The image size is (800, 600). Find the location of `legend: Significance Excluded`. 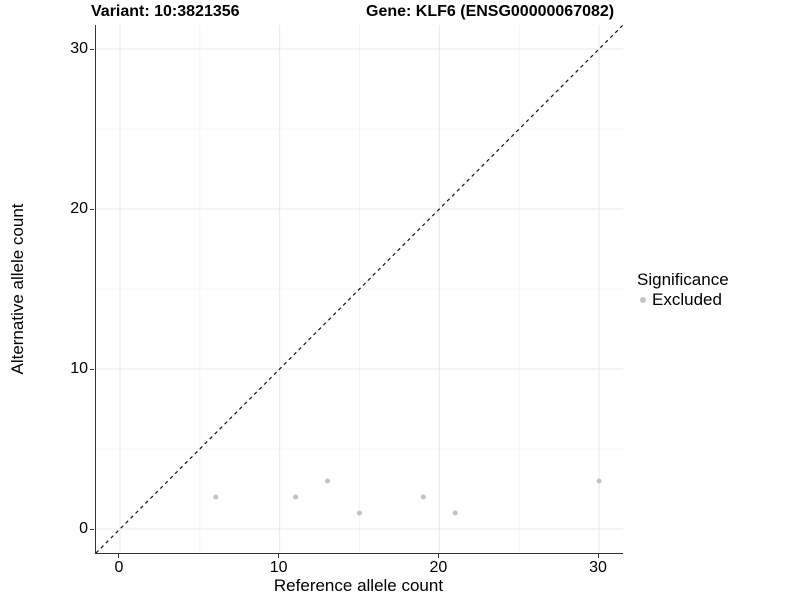

legend: Significance Excluded is located at coordinates (683, 290).